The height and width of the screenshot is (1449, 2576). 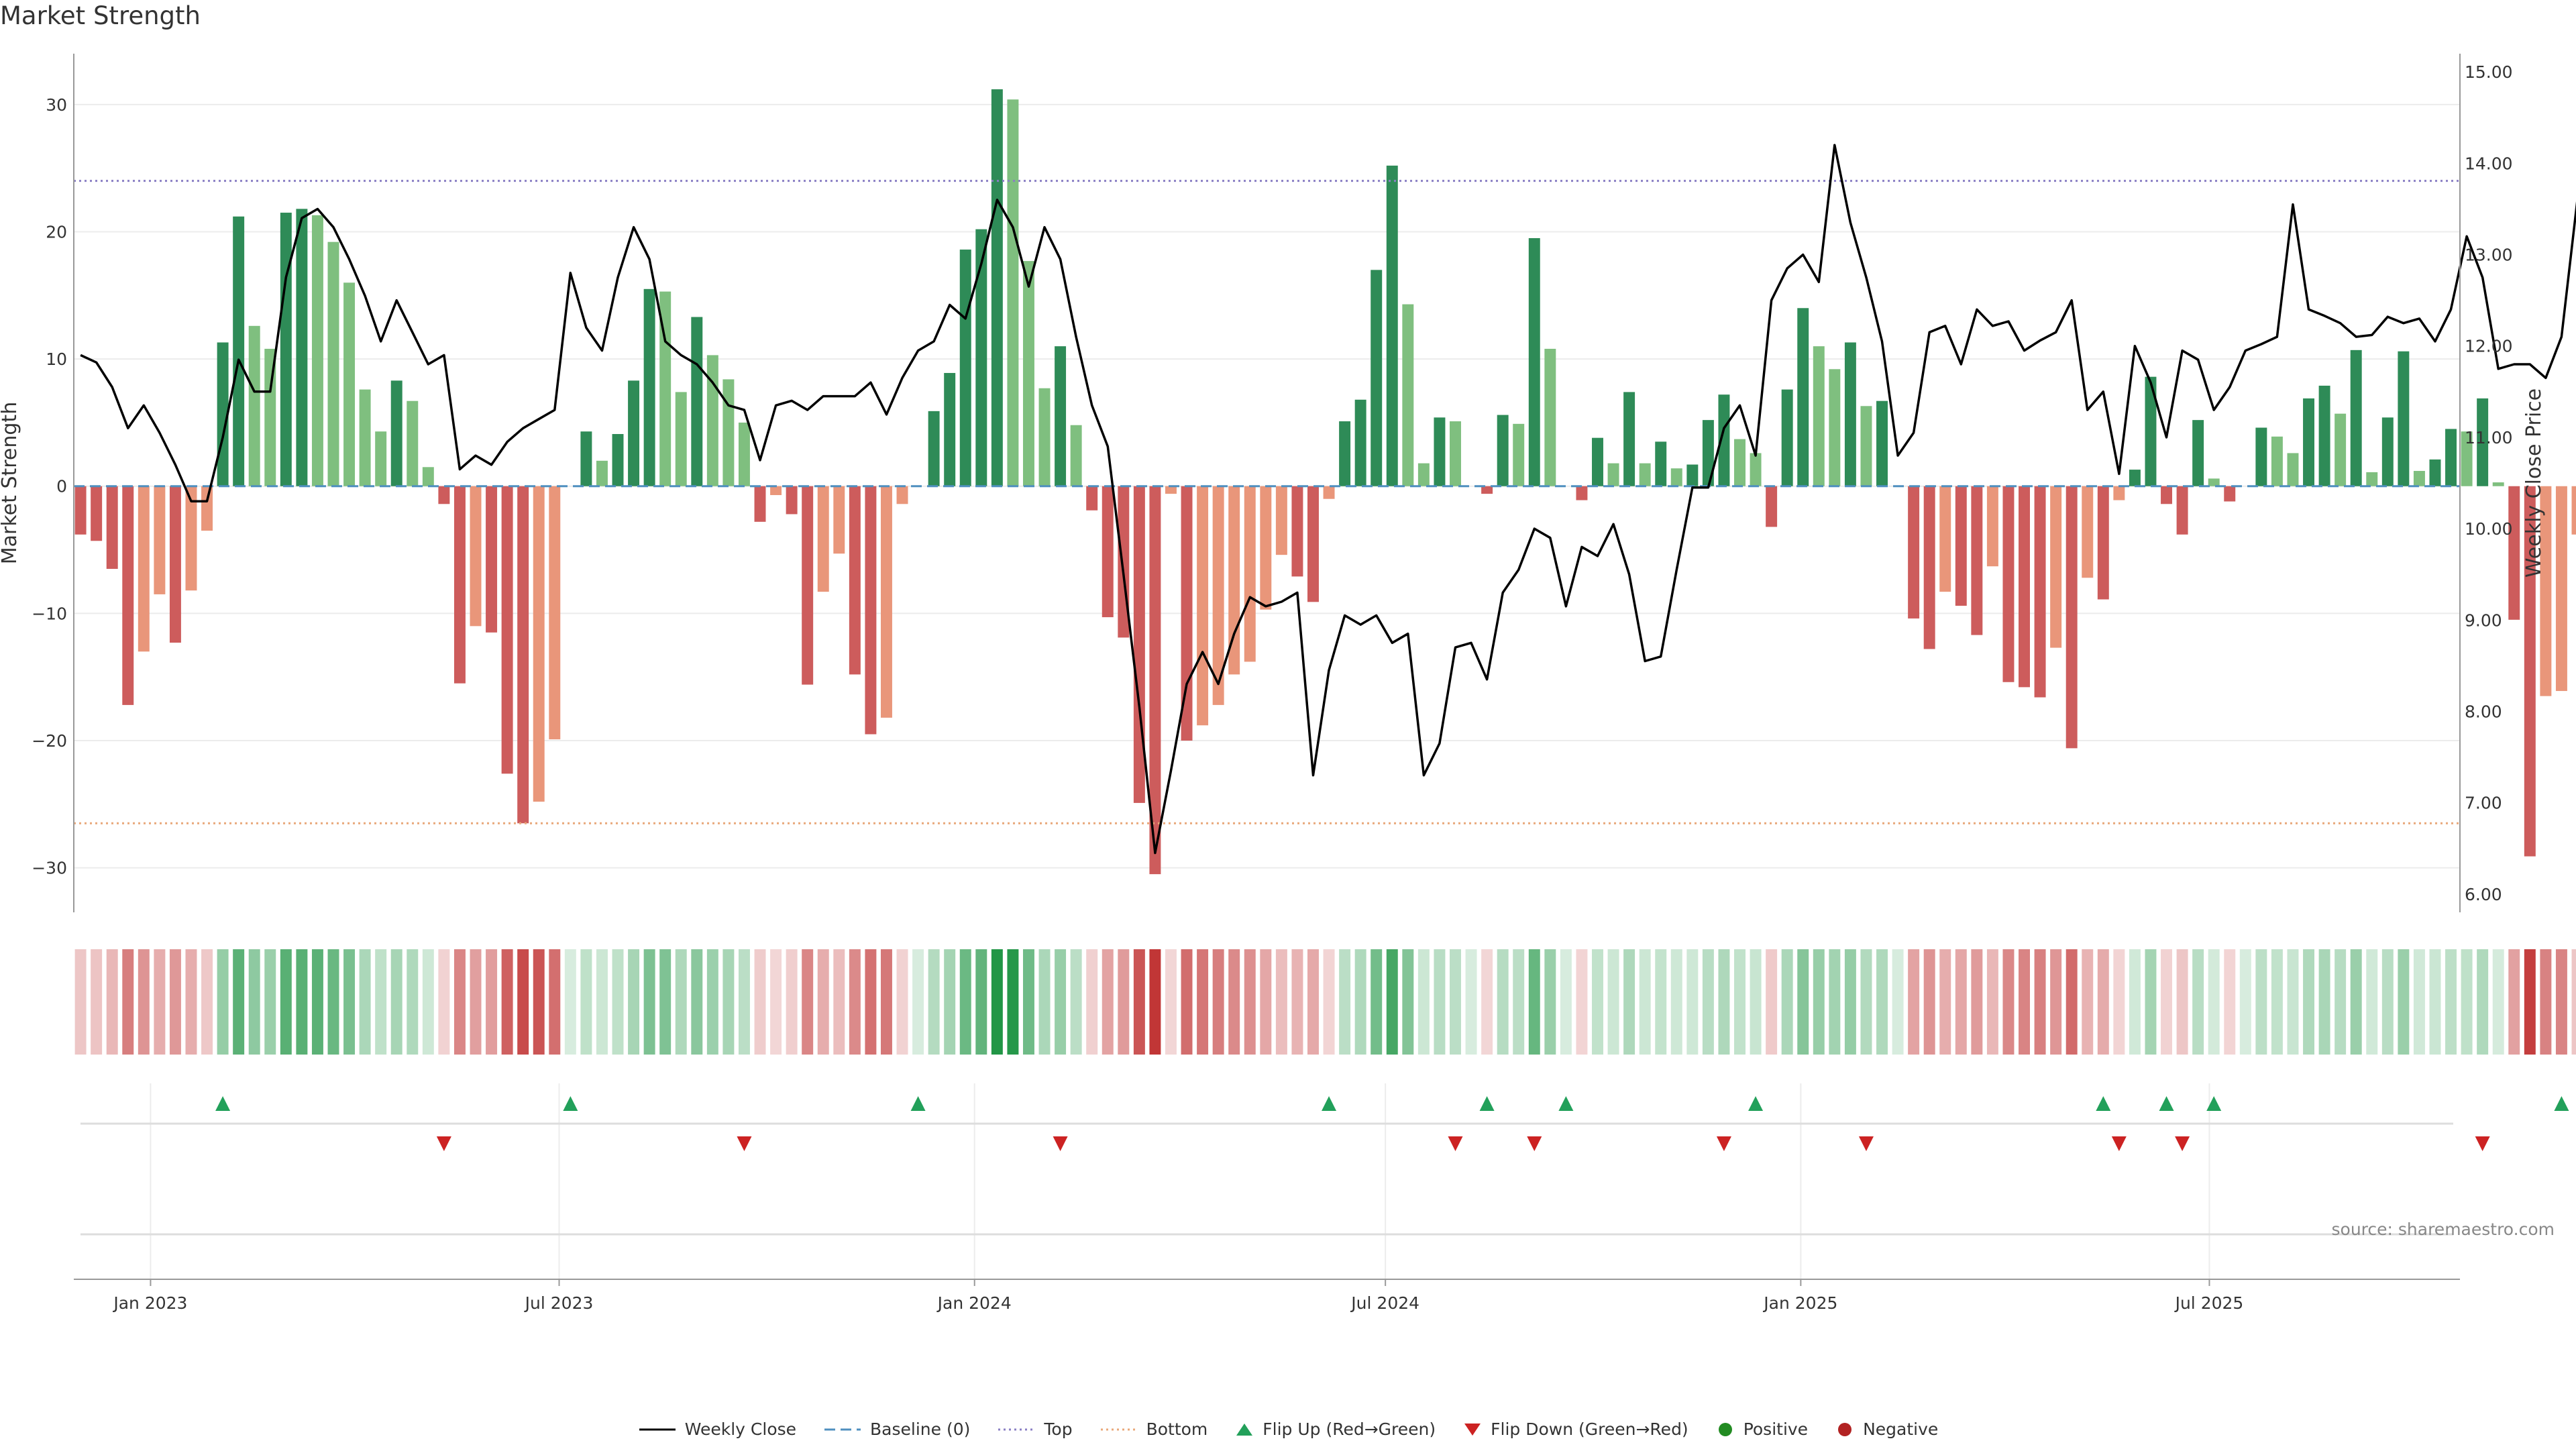 I want to click on legend-dot-swatch, so click(x=1016, y=1429).